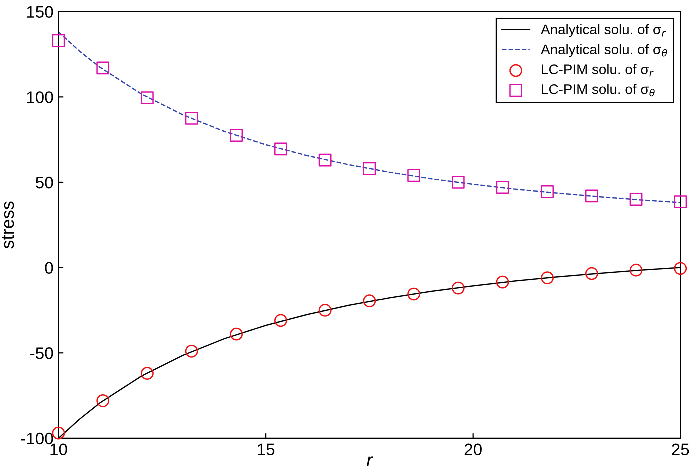 Image resolution: width=691 pixels, height=474 pixels. I want to click on y-tick-label: 100, so click(40, 98).